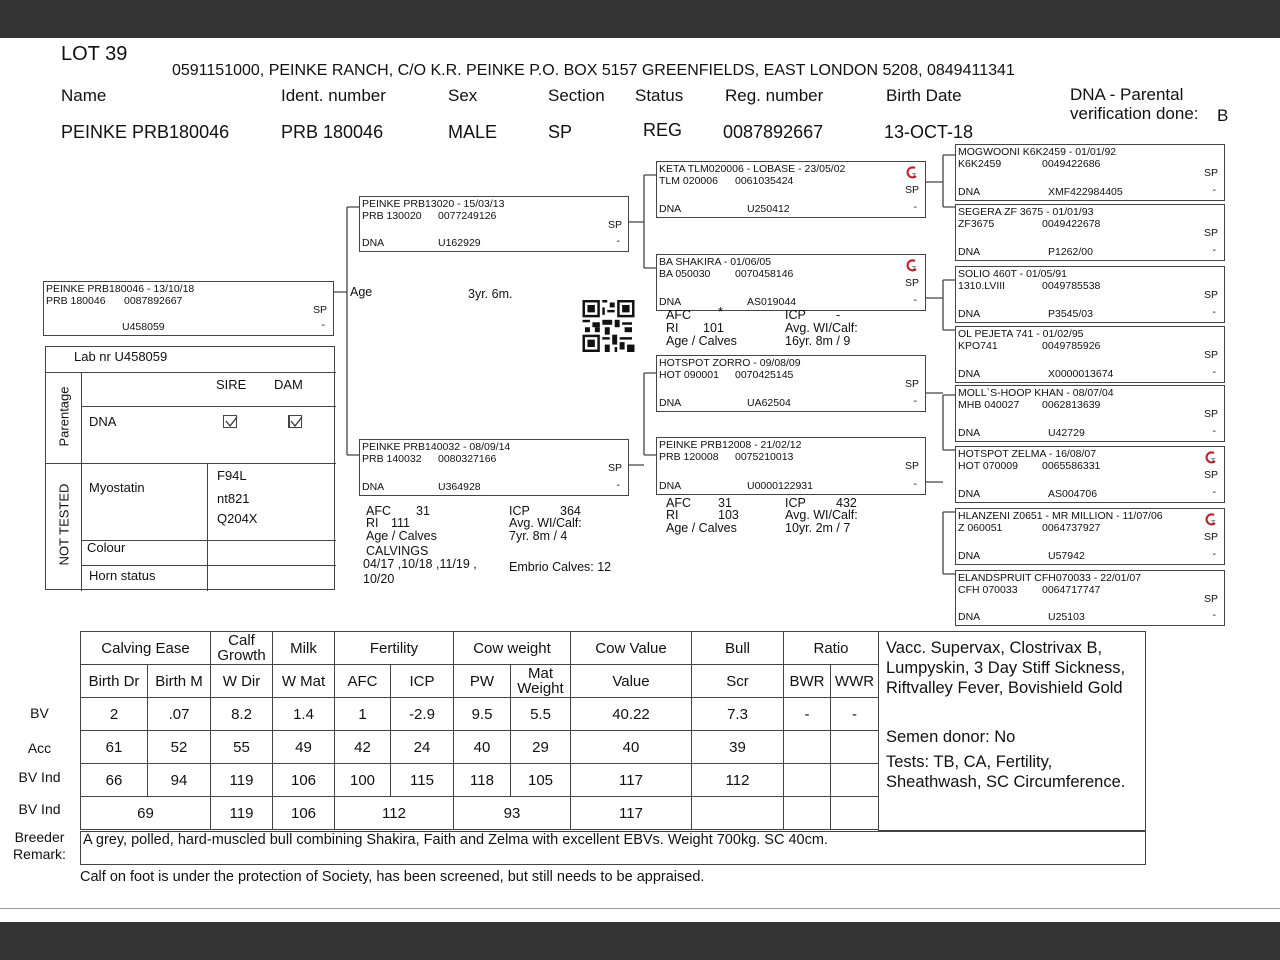 This screenshot has width=1280, height=960. I want to click on value-cell: 24, so click(422, 747).